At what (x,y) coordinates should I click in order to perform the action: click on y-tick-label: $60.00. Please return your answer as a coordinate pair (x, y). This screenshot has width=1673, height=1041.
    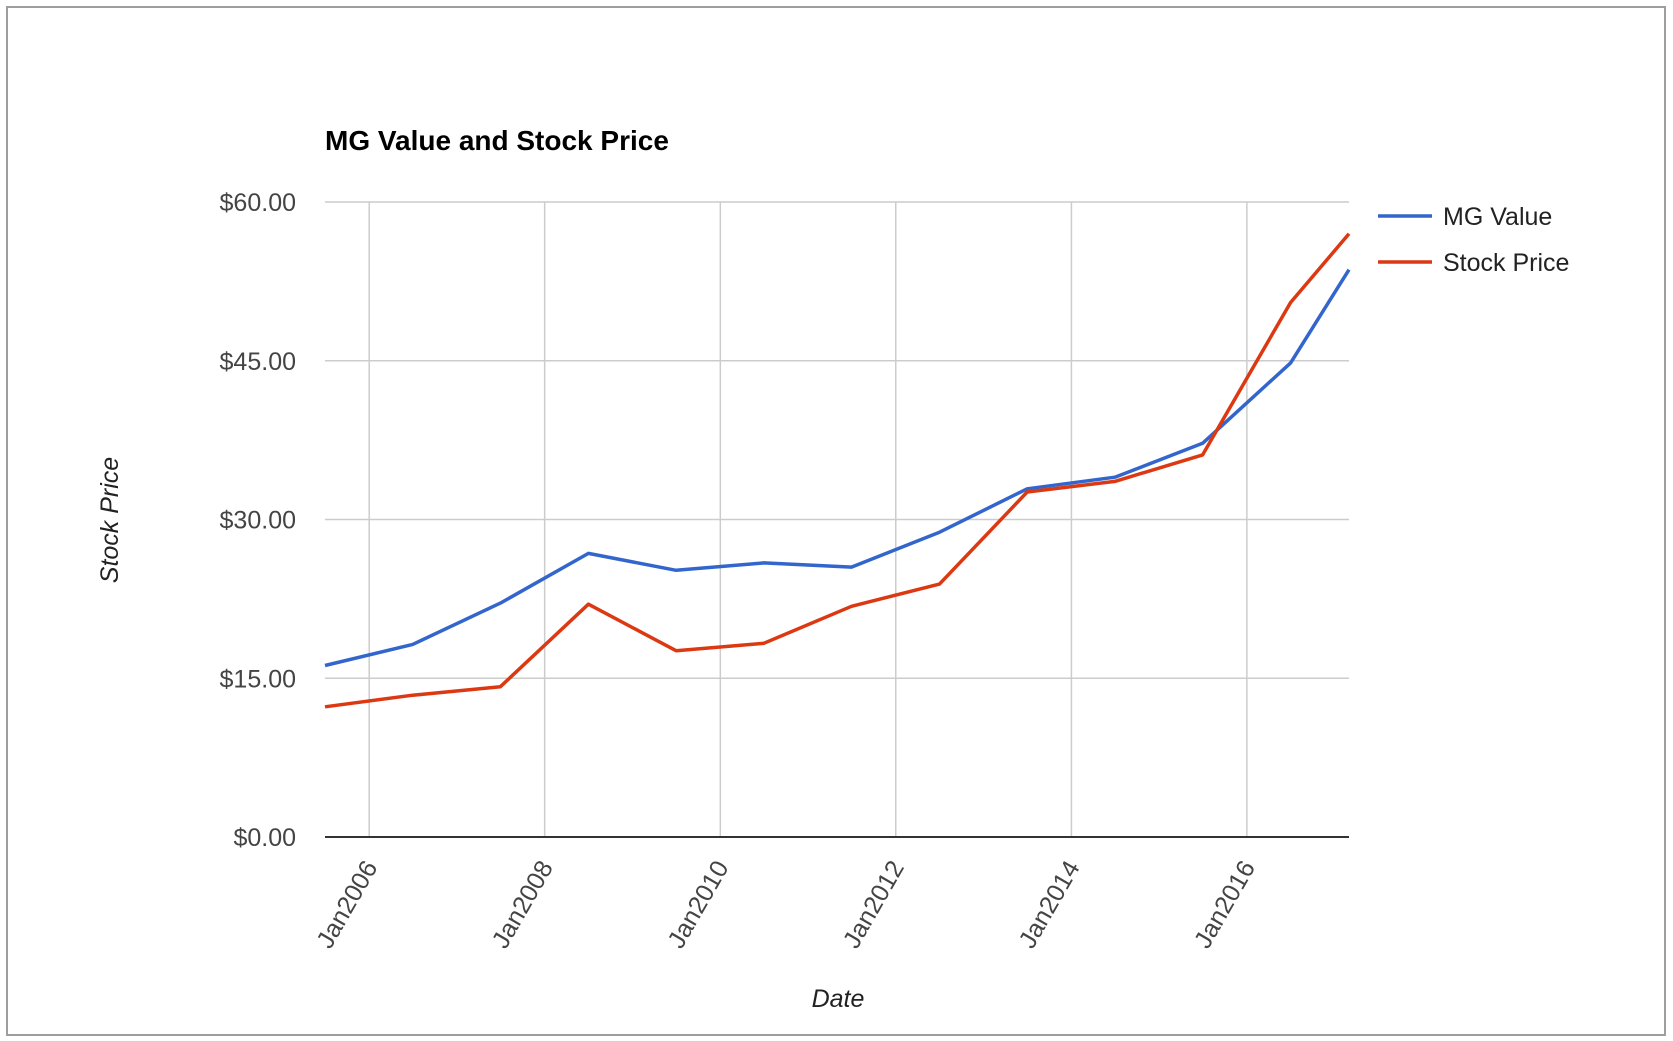
    Looking at the image, I should click on (258, 203).